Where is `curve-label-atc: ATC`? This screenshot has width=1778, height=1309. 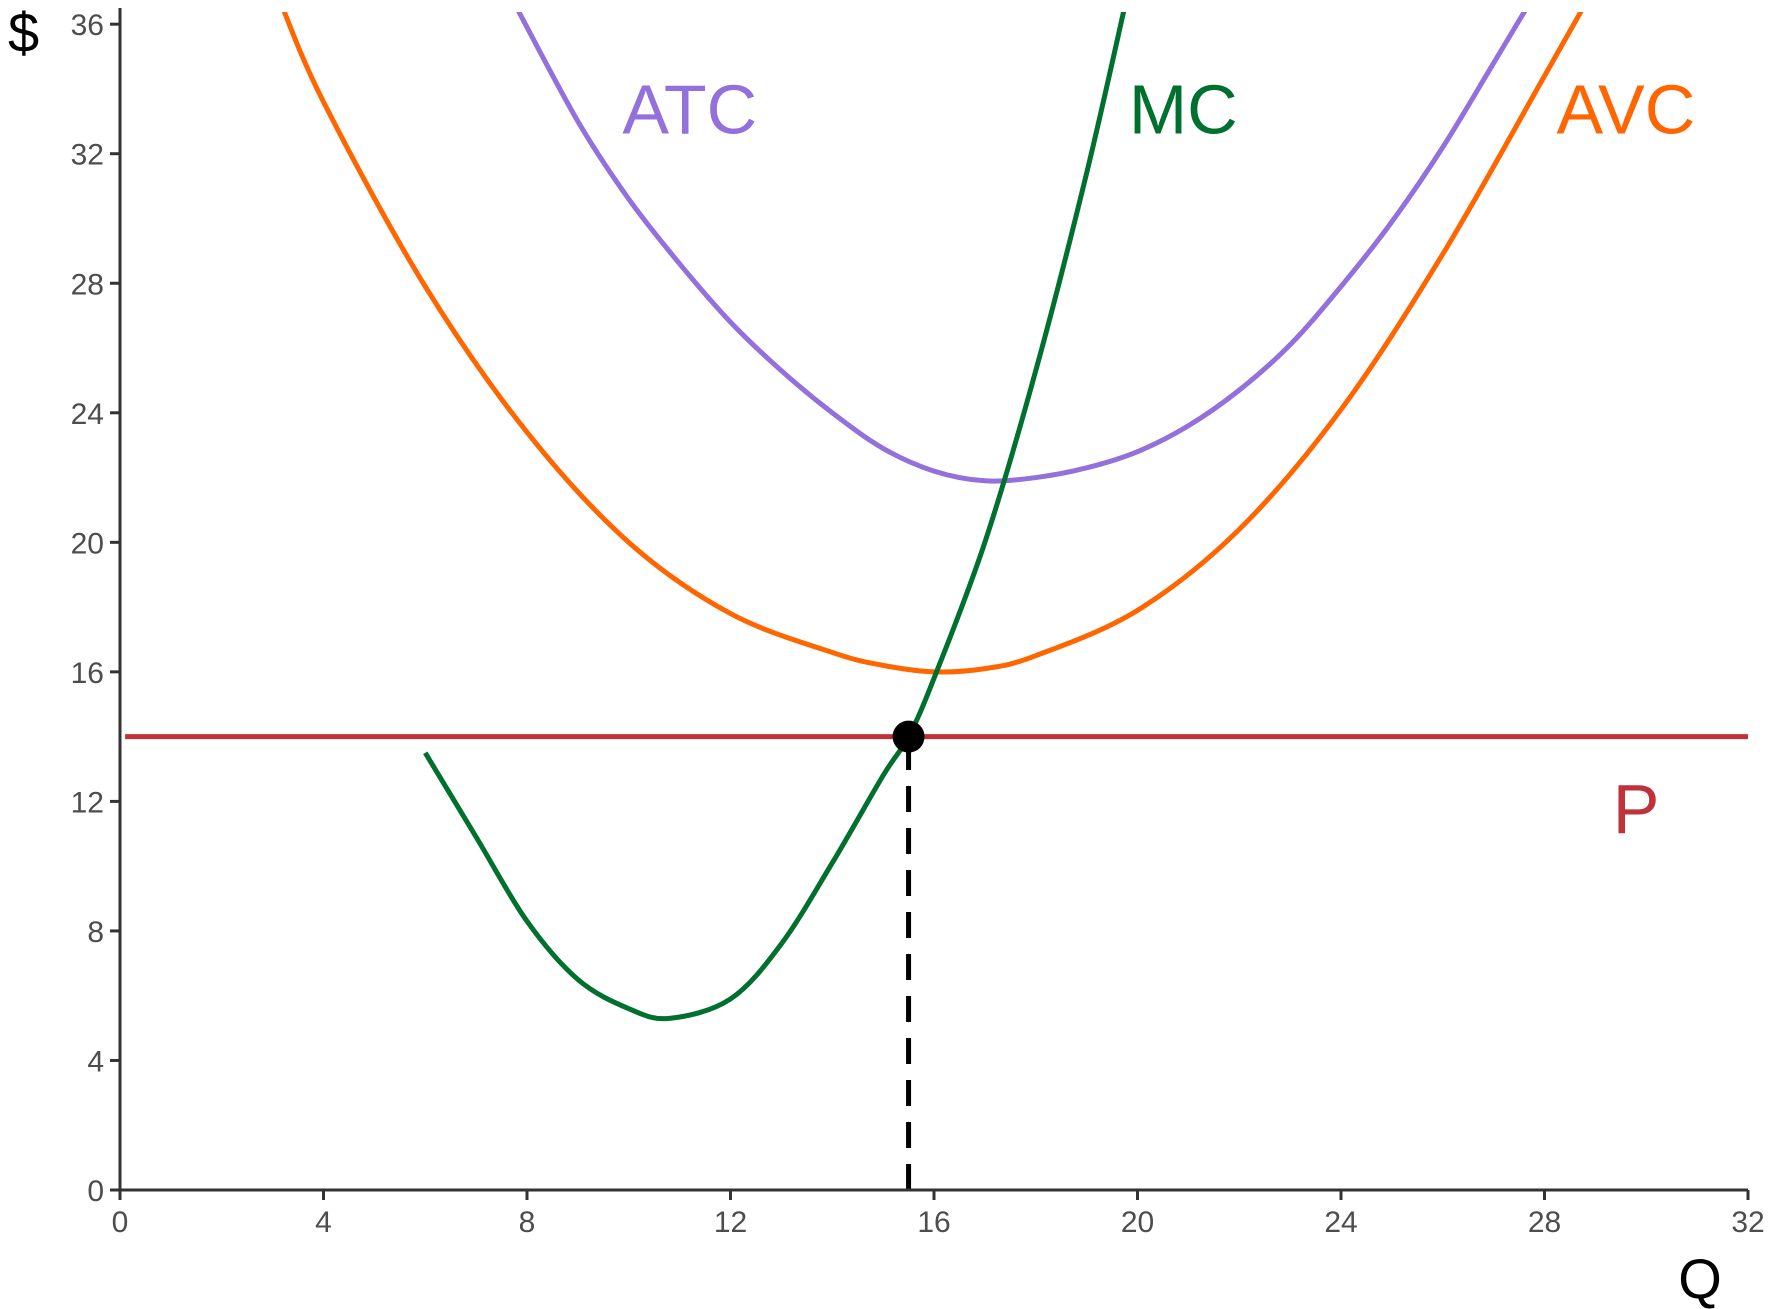 curve-label-atc: ATC is located at coordinates (689, 109).